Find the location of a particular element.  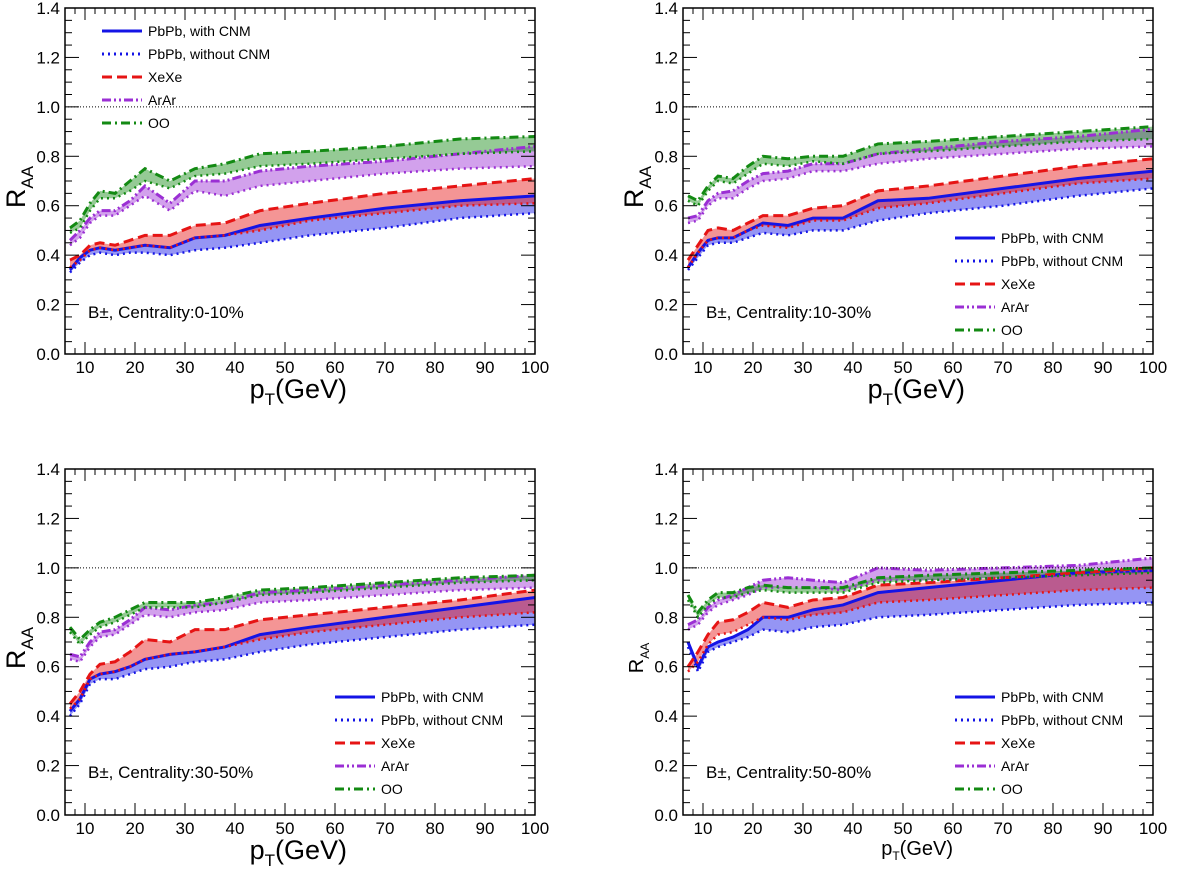

line-arar-lower is located at coordinates (920, 185).